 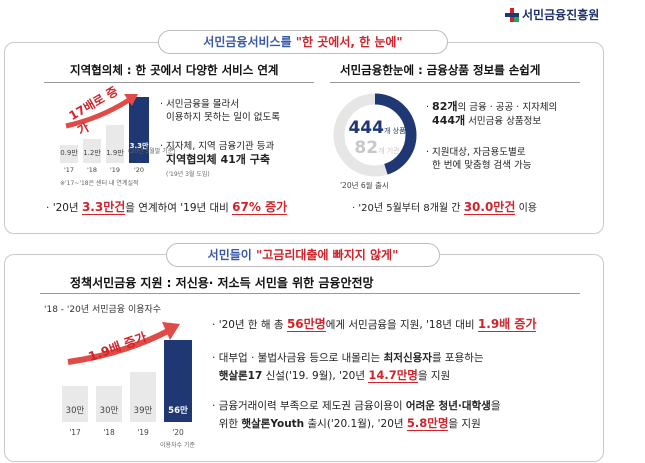 I want to click on donut-sub: 82개 기관, so click(x=377, y=148).